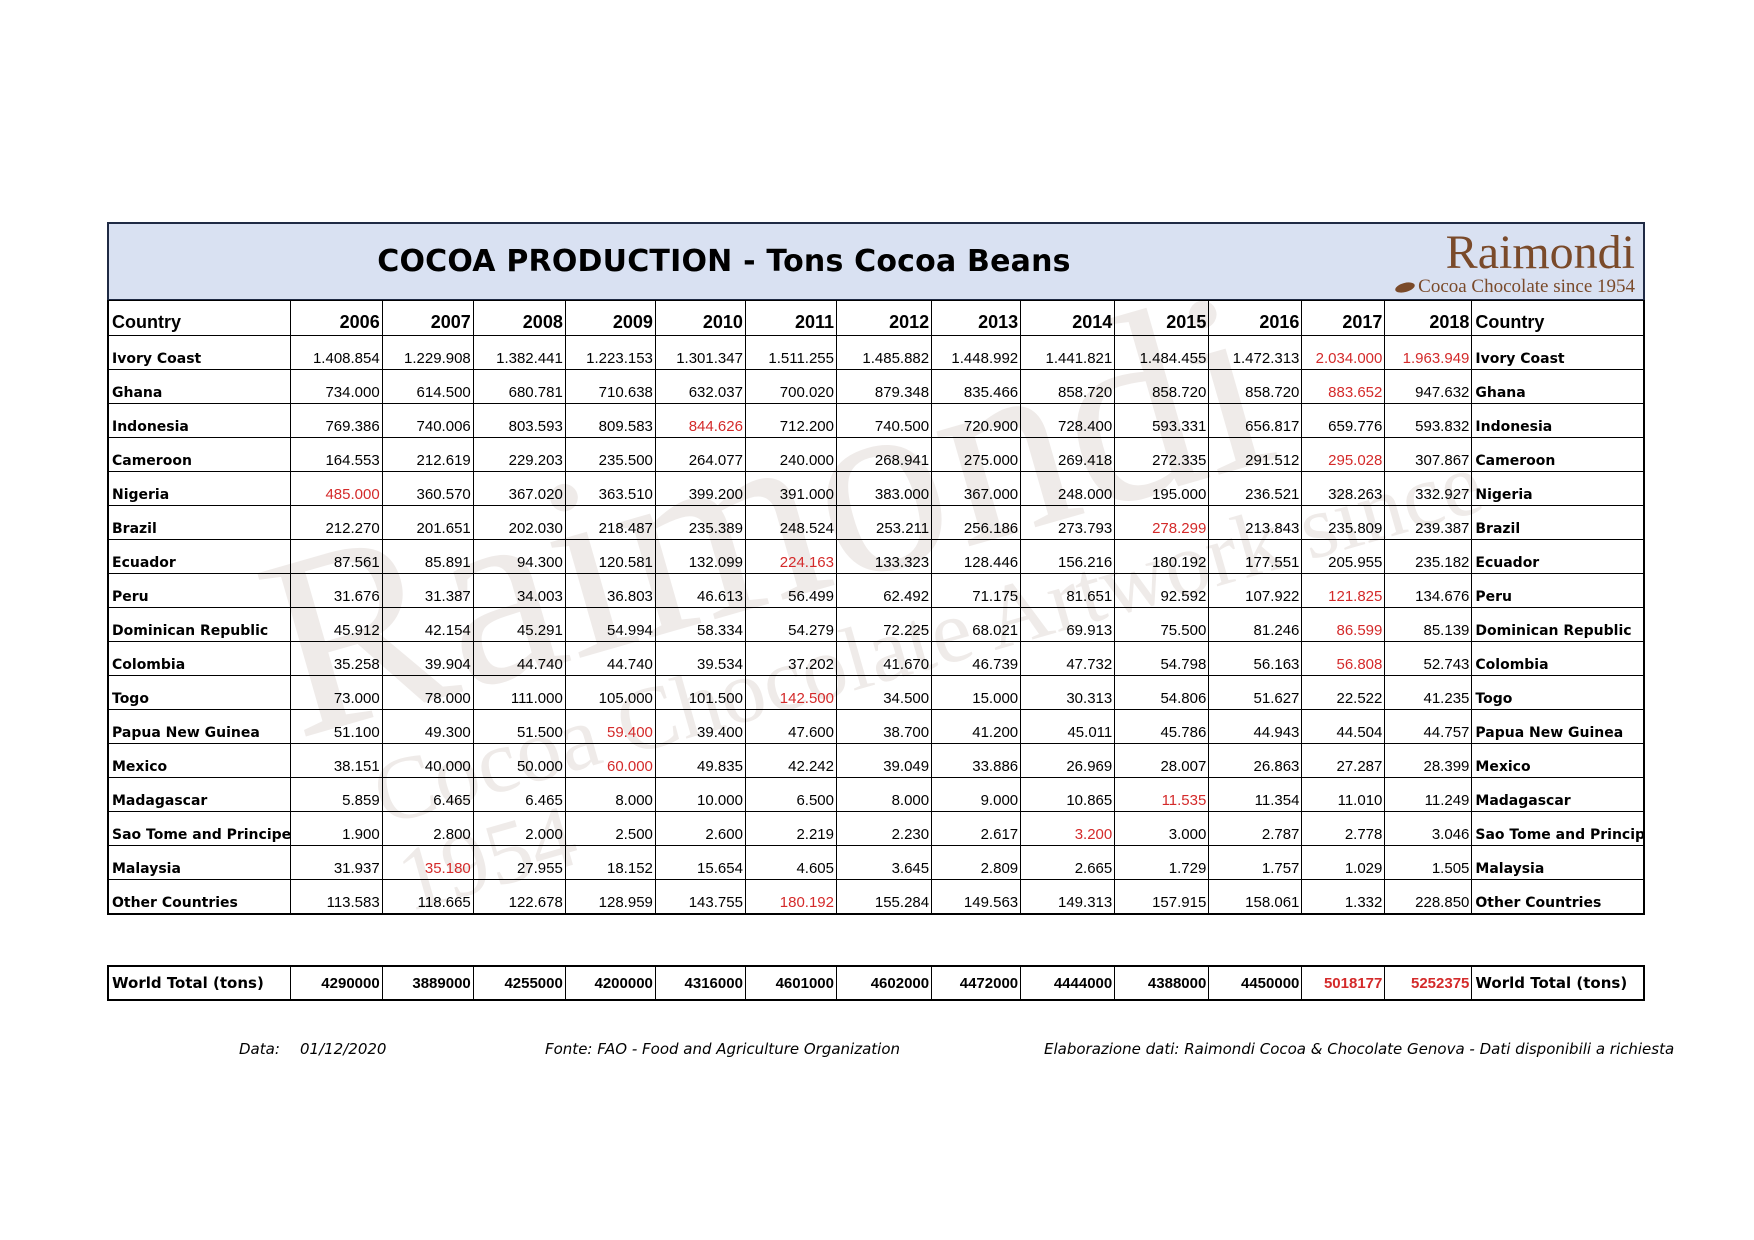 The height and width of the screenshot is (1240, 1754). Describe the element at coordinates (700, 983) in the screenshot. I see `world-total-value: 4316000` at that location.